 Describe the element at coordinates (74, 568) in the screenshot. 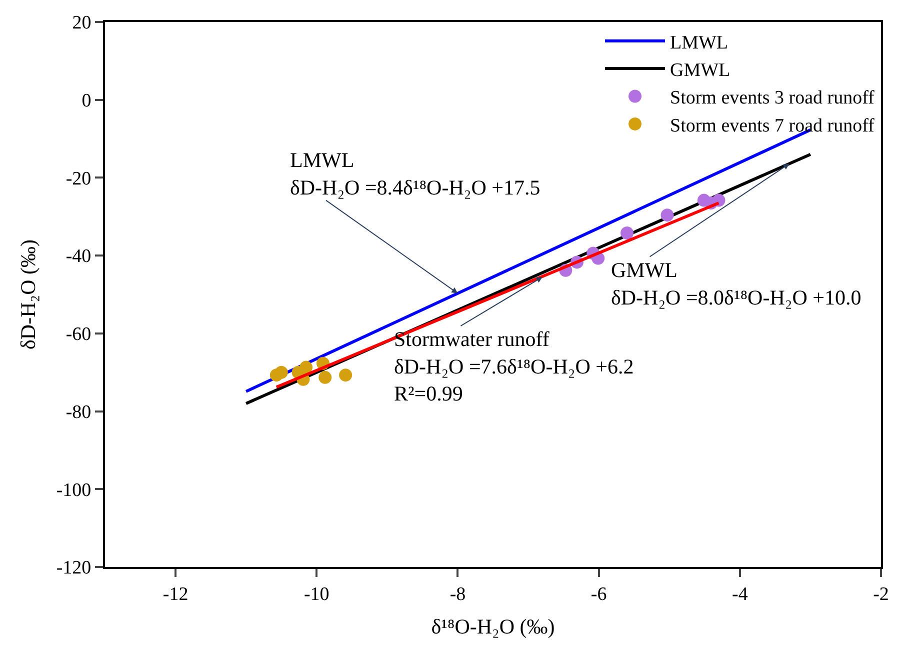

I see `y-tick-label: -120` at that location.